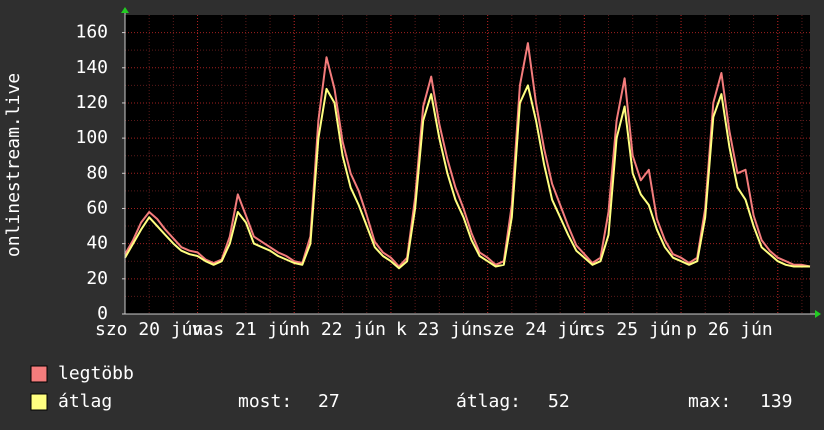  What do you see at coordinates (13, 165) in the screenshot?
I see `y-axis-label: onlinestream.live` at bounding box center [13, 165].